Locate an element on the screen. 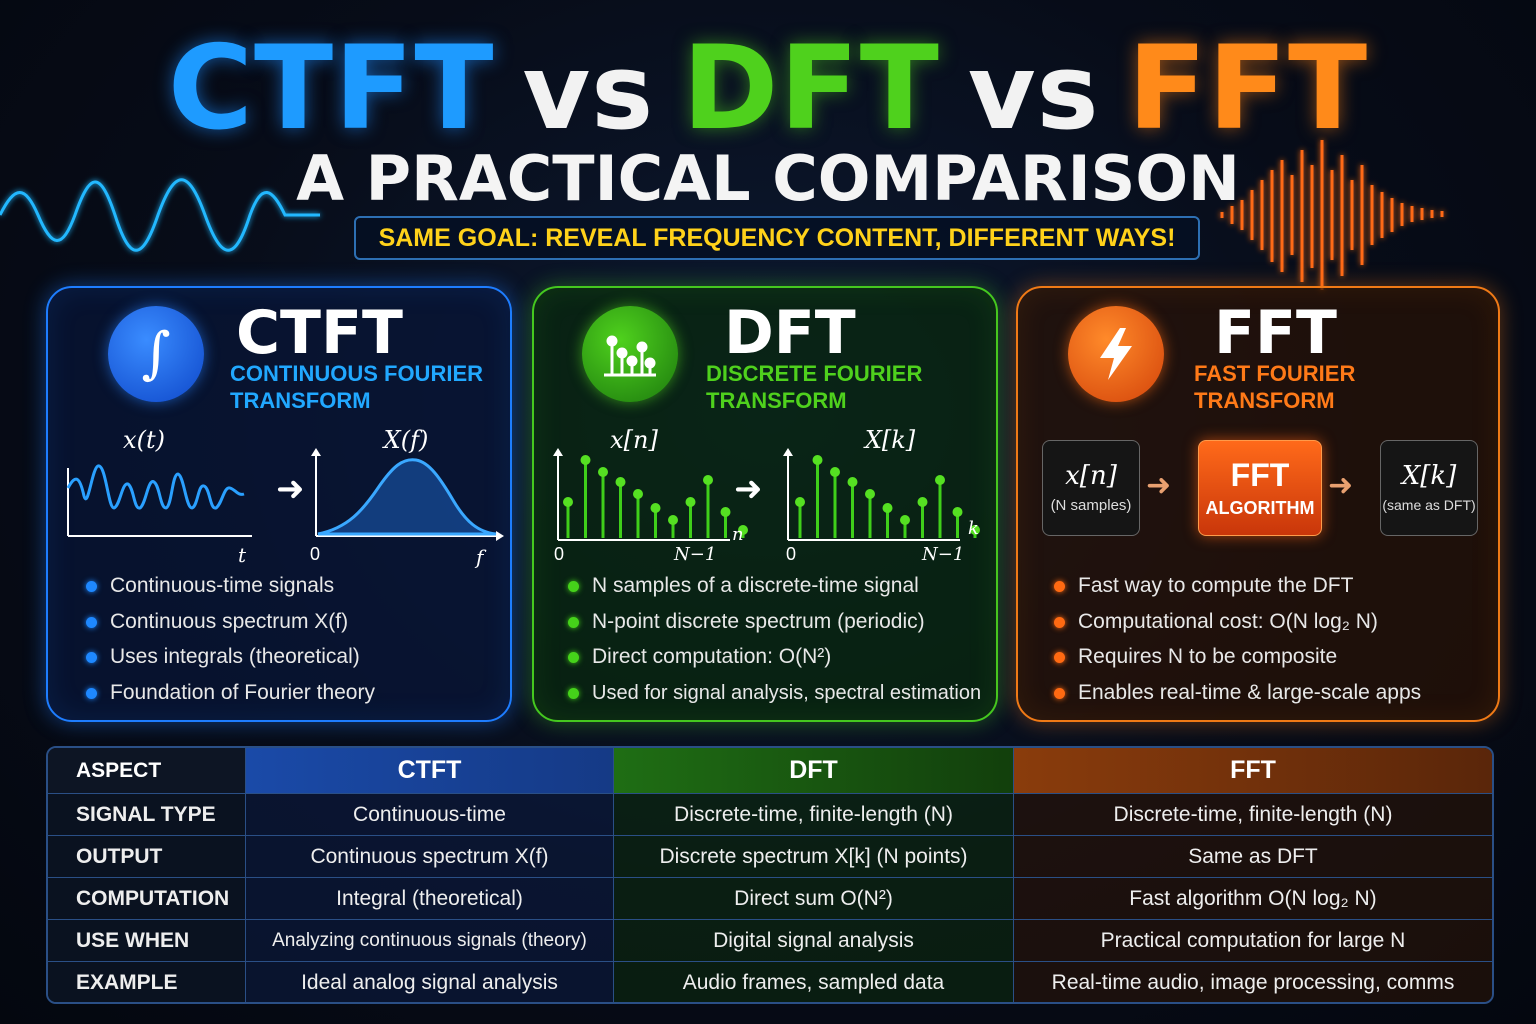 This screenshot has height=1024, width=1536. ctft-subtitle-line1: CONTINUOUS FOURIER is located at coordinates (356, 373).